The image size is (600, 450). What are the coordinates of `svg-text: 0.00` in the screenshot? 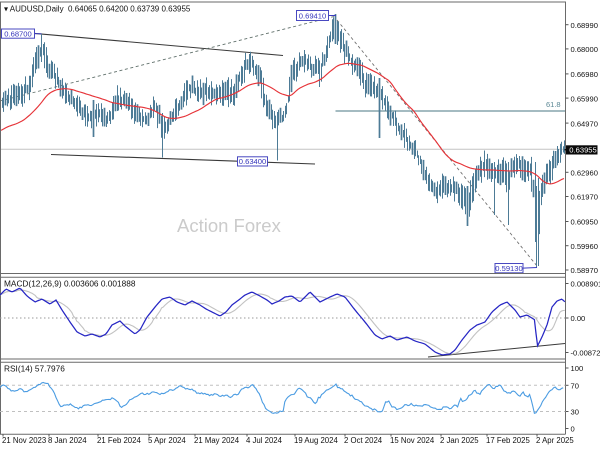 It's located at (578, 318).